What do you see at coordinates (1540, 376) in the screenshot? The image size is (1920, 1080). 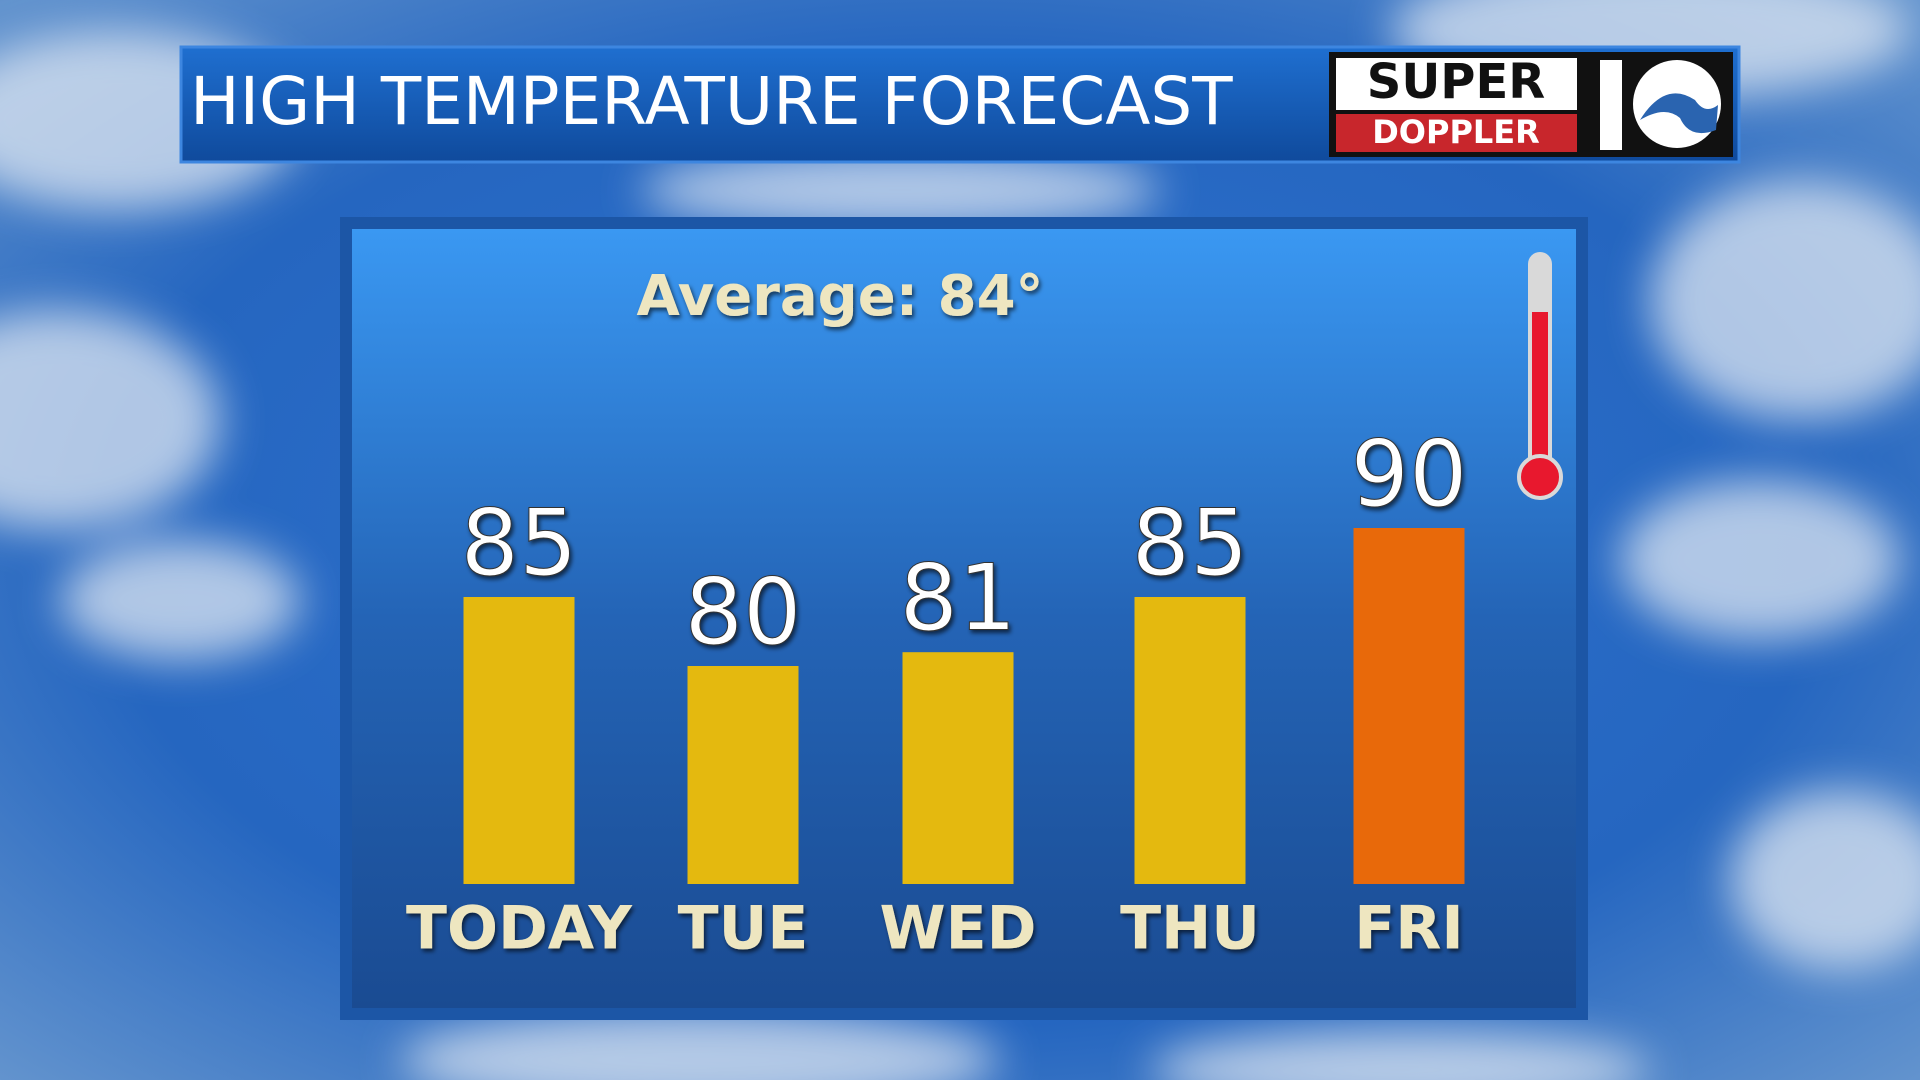 I see `thermometer` at bounding box center [1540, 376].